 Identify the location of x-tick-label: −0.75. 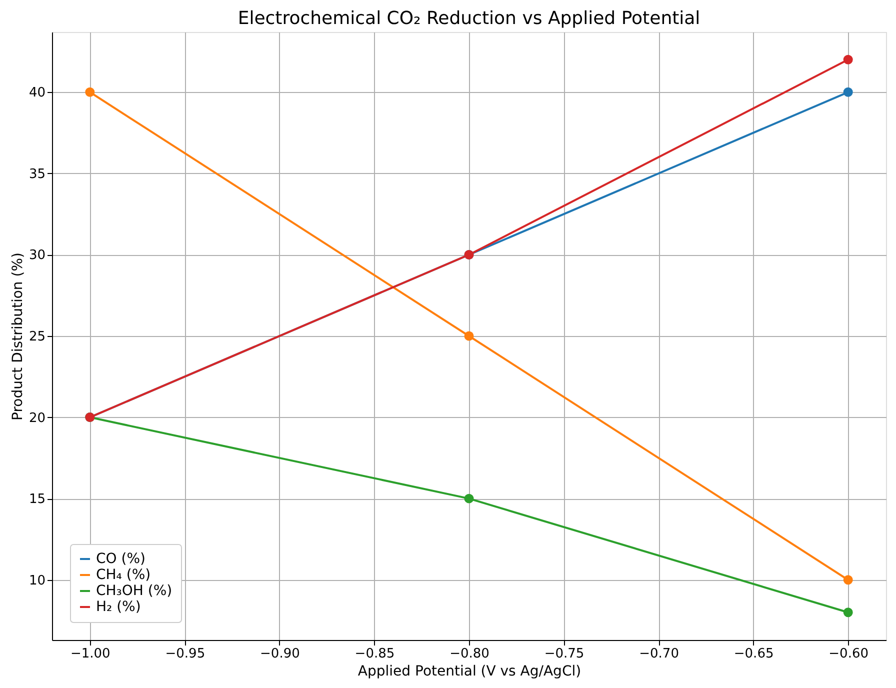
(564, 654).